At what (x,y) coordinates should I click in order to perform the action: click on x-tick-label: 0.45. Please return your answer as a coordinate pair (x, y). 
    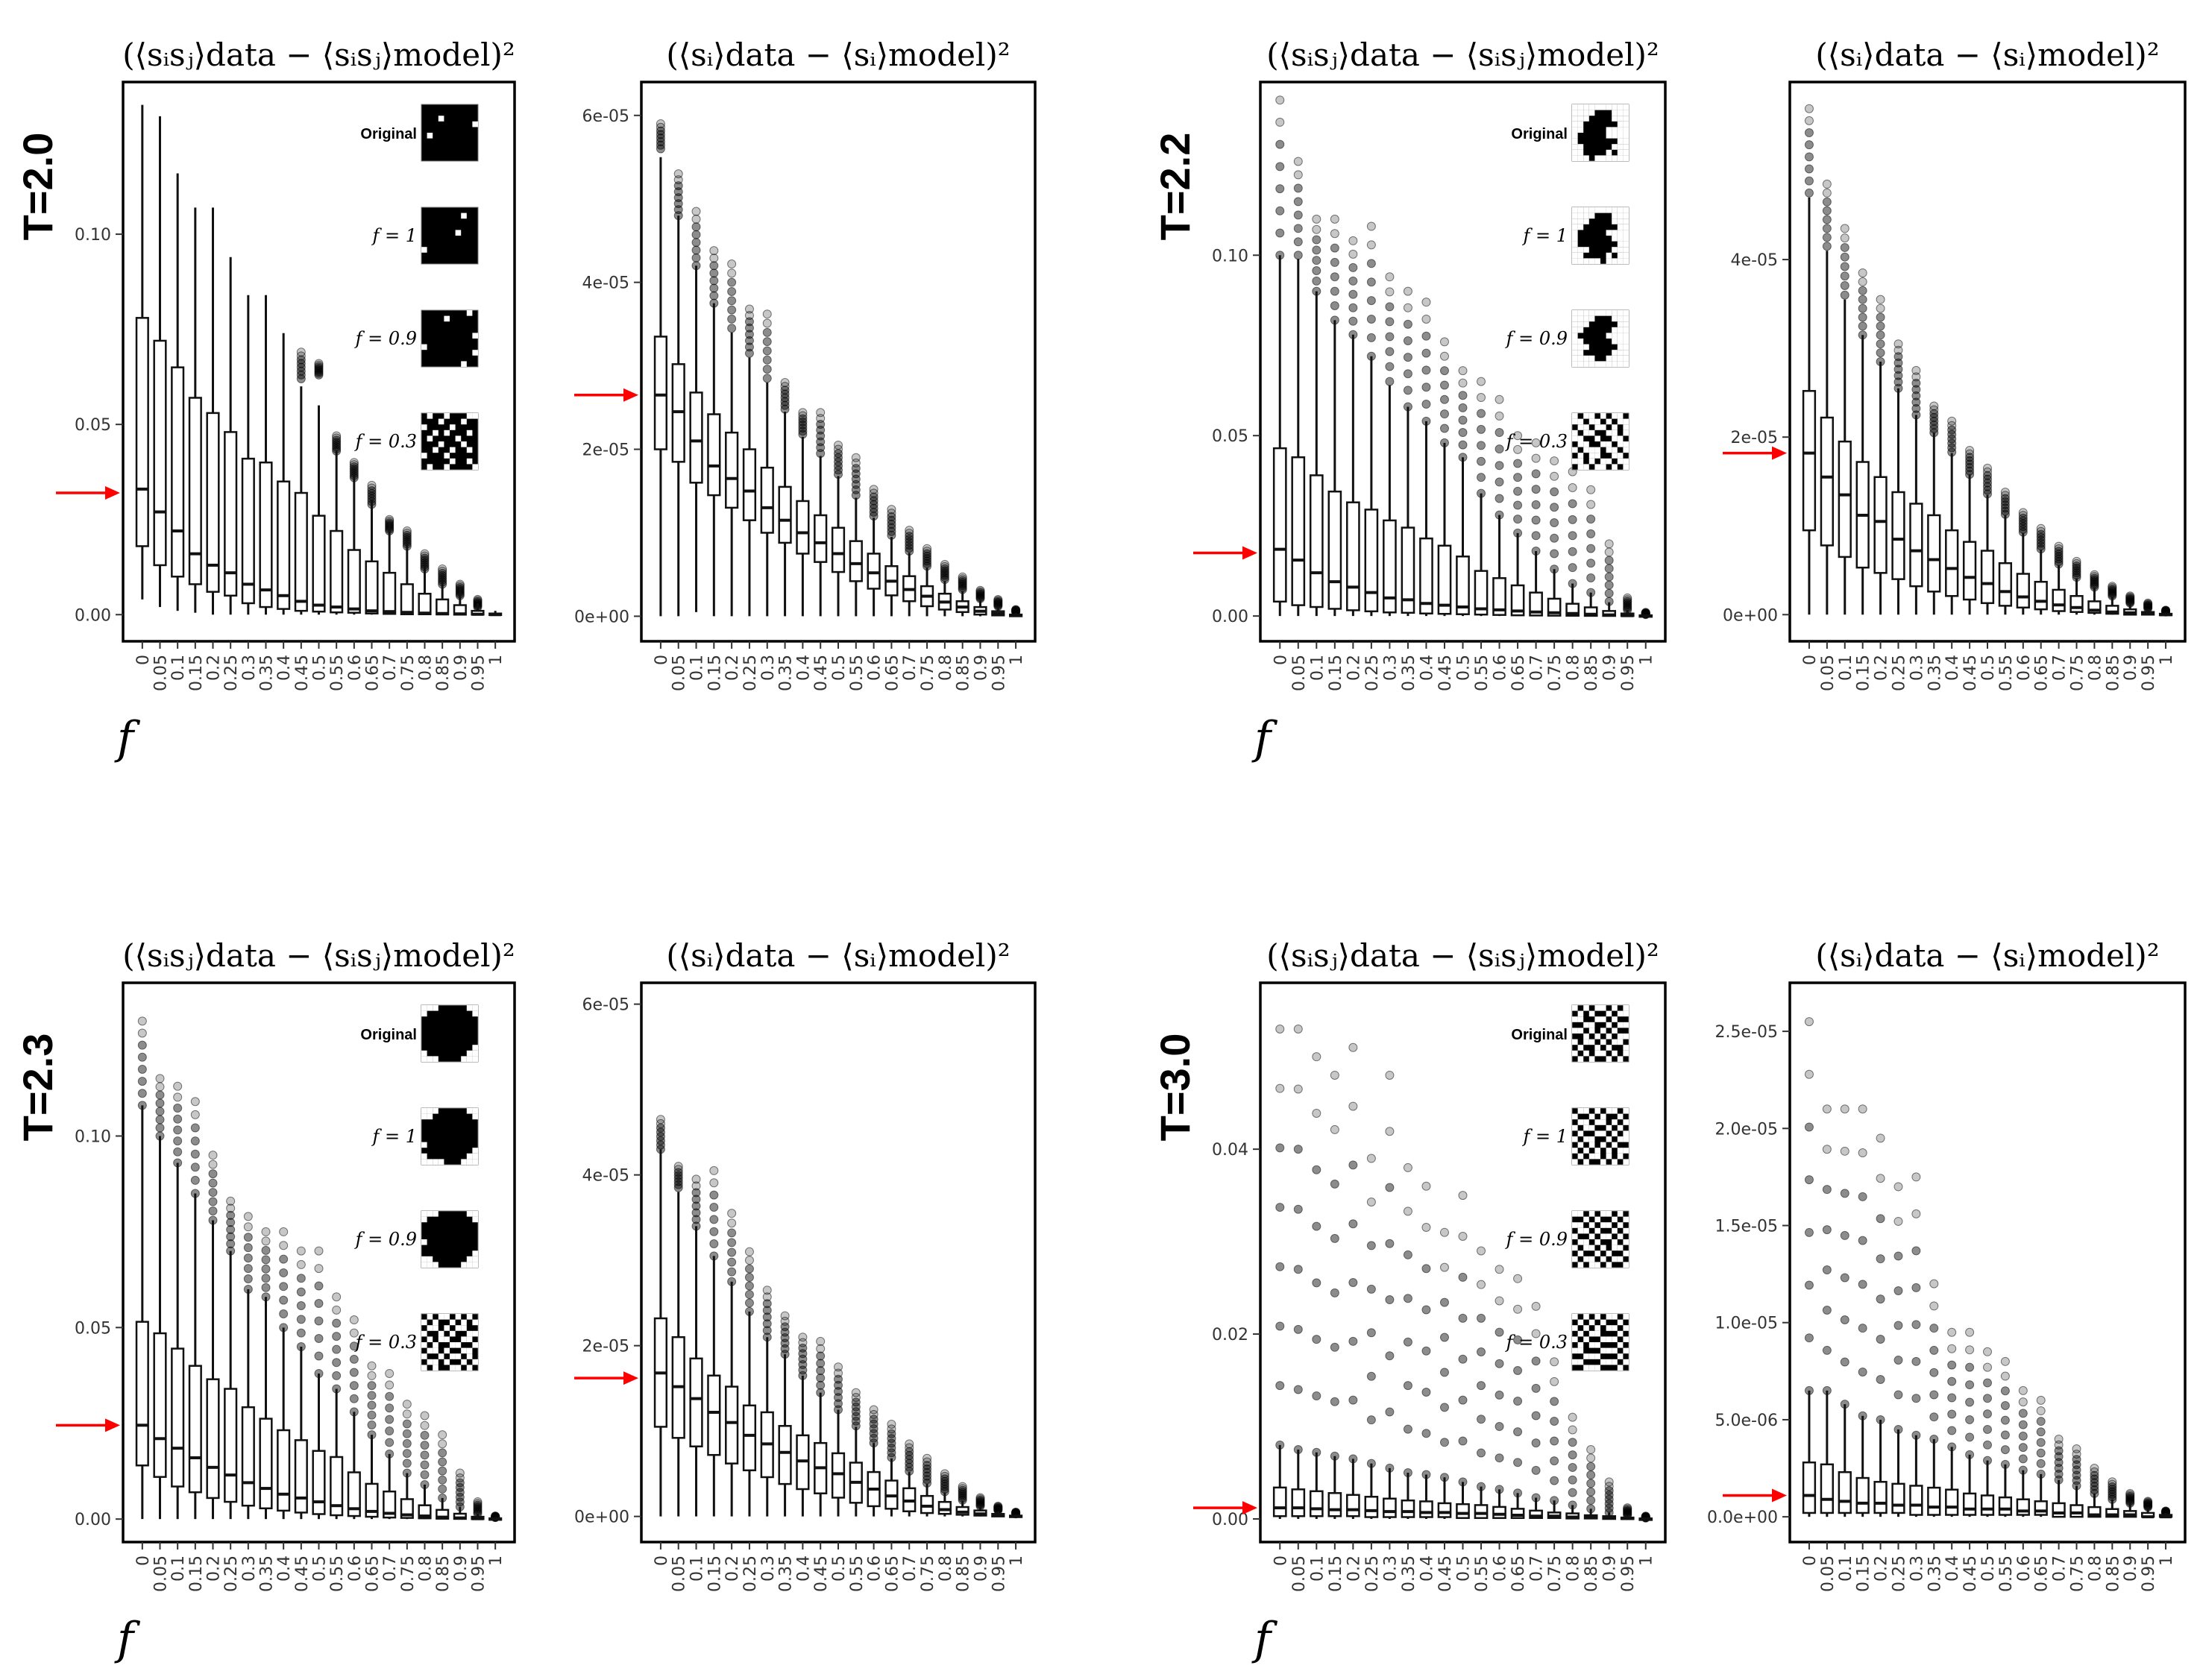
    Looking at the image, I should click on (302, 1573).